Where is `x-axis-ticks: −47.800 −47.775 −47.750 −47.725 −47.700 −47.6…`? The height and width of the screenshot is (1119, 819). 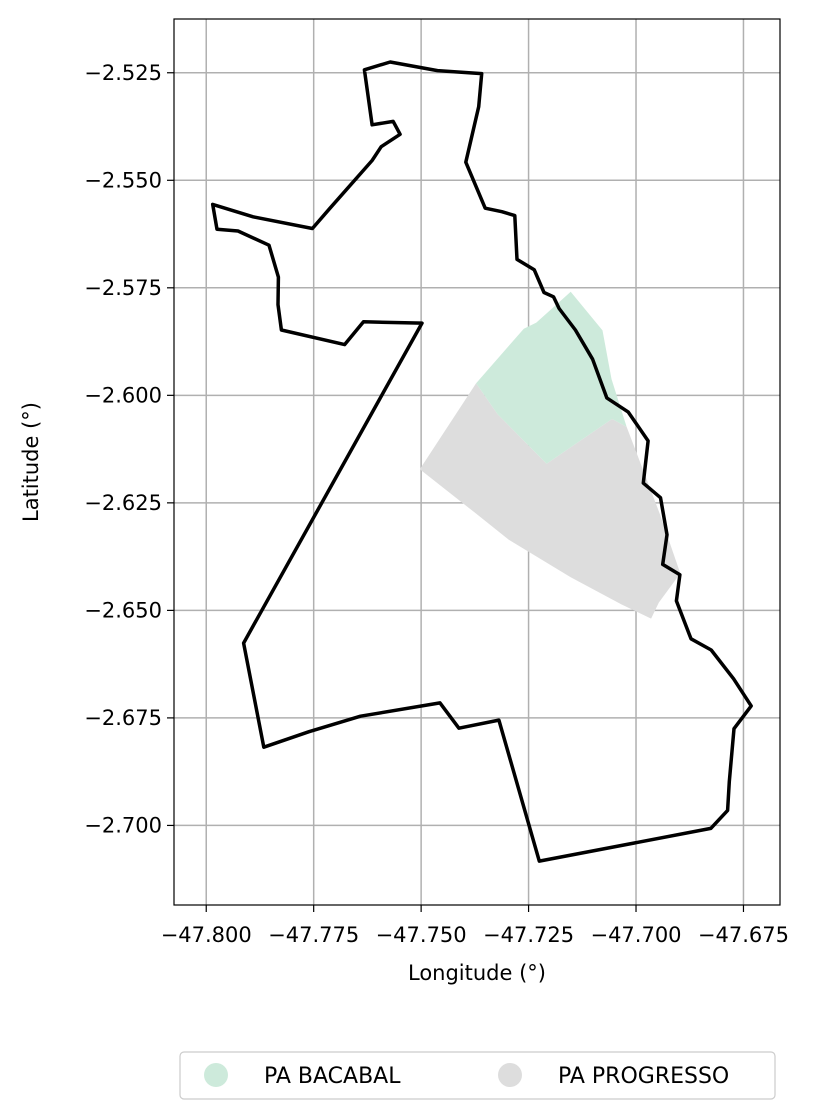 x-axis-ticks: −47.800 −47.775 −47.750 −47.725 −47.700 −47.6… is located at coordinates (475, 926).